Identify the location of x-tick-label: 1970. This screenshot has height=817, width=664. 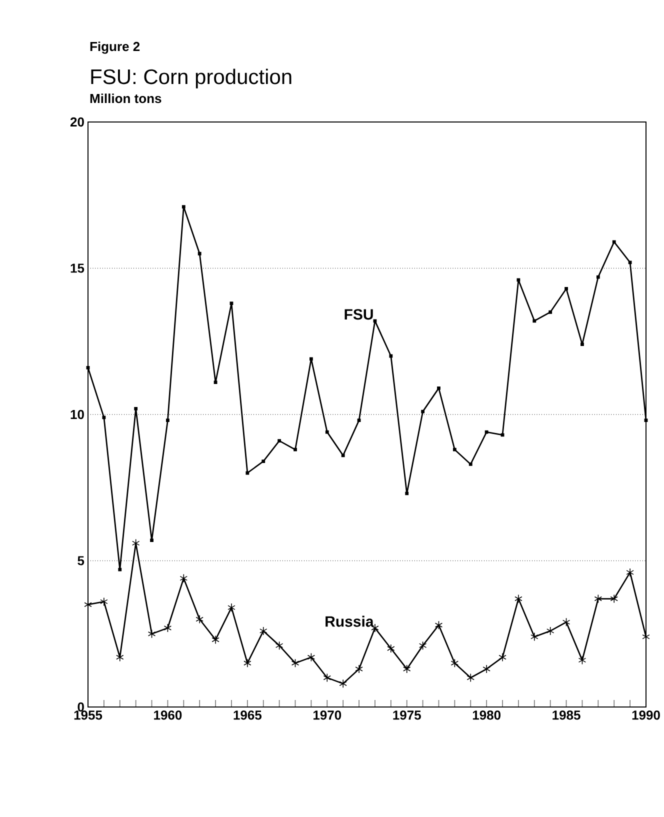
(328, 715).